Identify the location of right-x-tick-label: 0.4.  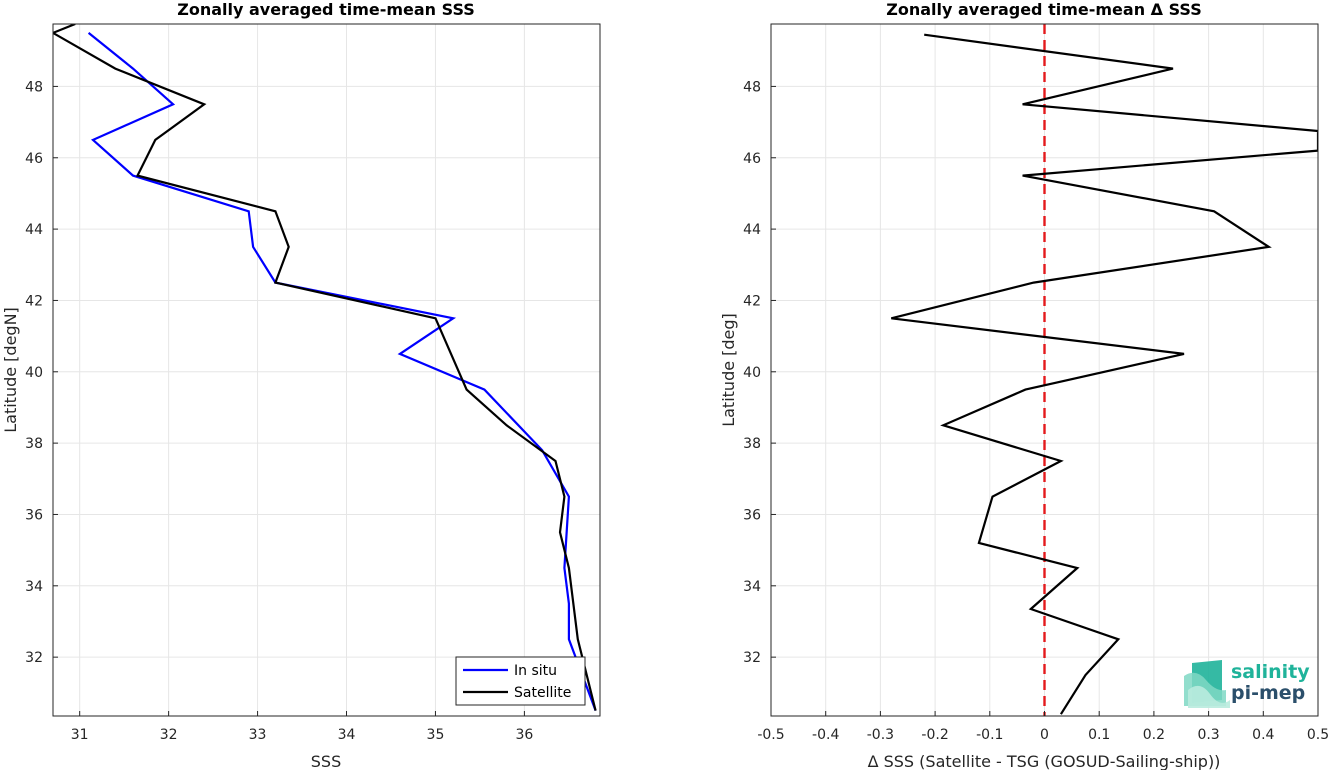
(1263, 735).